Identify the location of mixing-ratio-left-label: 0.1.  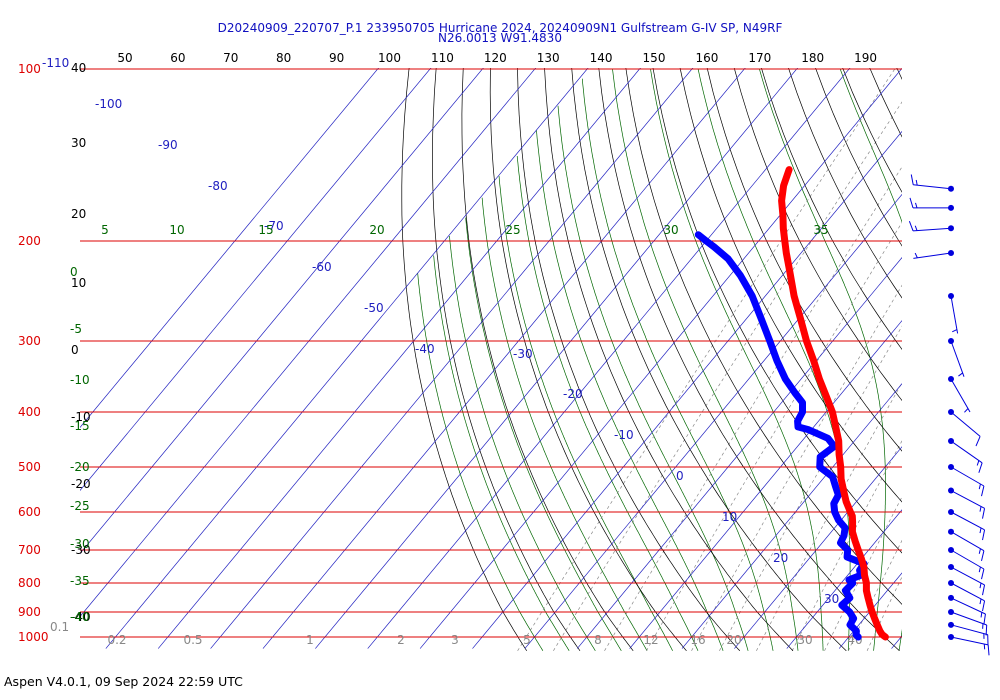
(59, 627).